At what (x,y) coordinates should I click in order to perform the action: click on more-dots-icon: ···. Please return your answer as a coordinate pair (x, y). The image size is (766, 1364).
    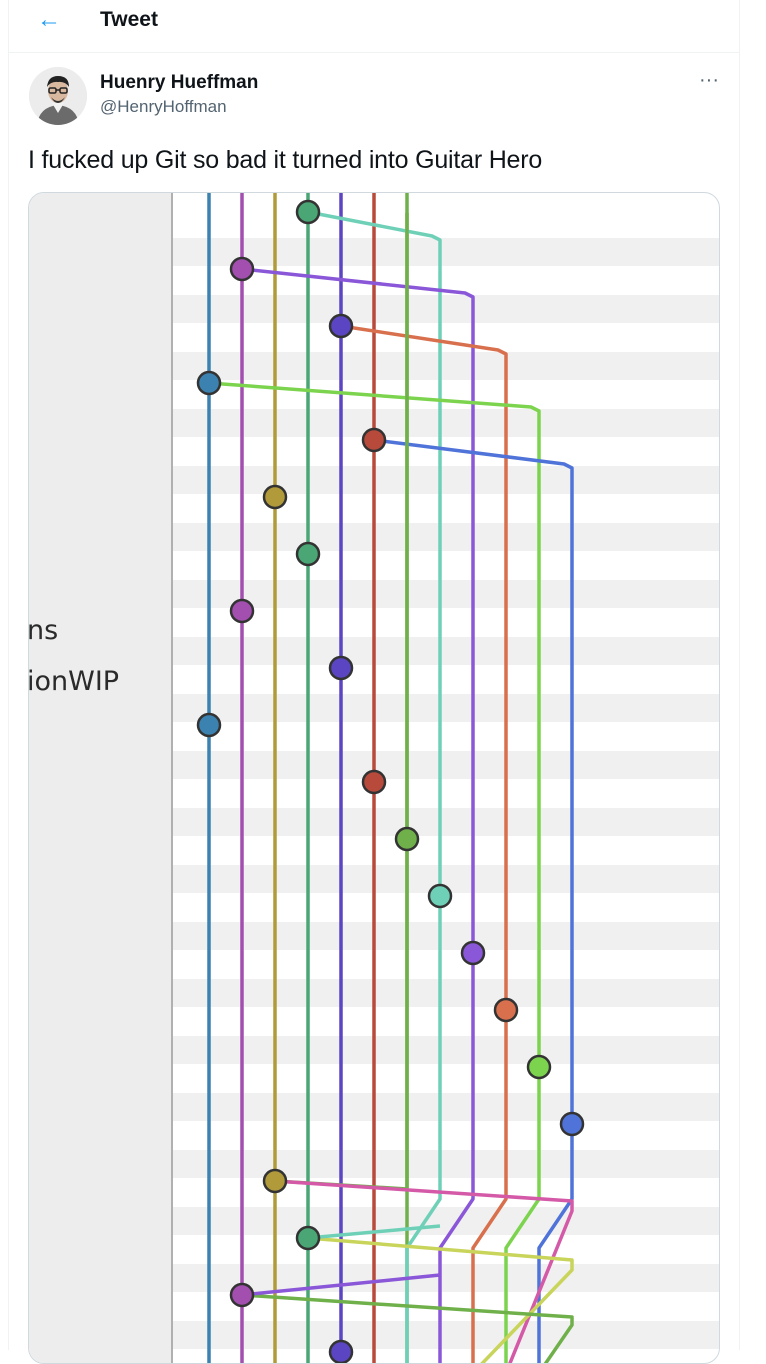
    Looking at the image, I should click on (709, 80).